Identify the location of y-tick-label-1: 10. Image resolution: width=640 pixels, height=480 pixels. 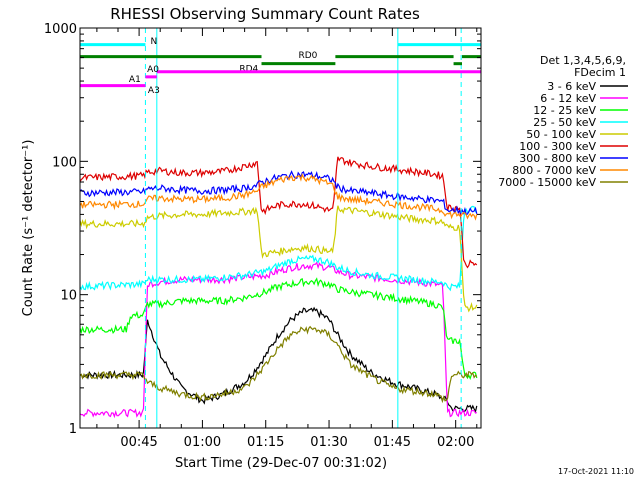
(68, 296).